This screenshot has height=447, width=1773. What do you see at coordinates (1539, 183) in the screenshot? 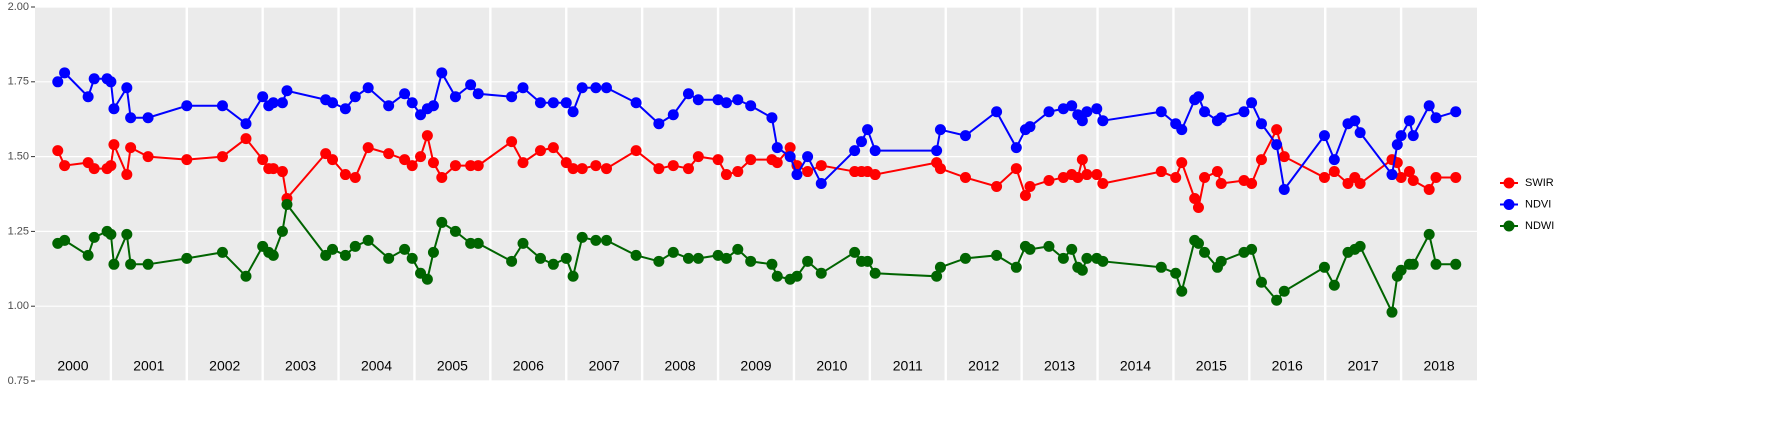
I see `legend-label: SWIR` at bounding box center [1539, 183].